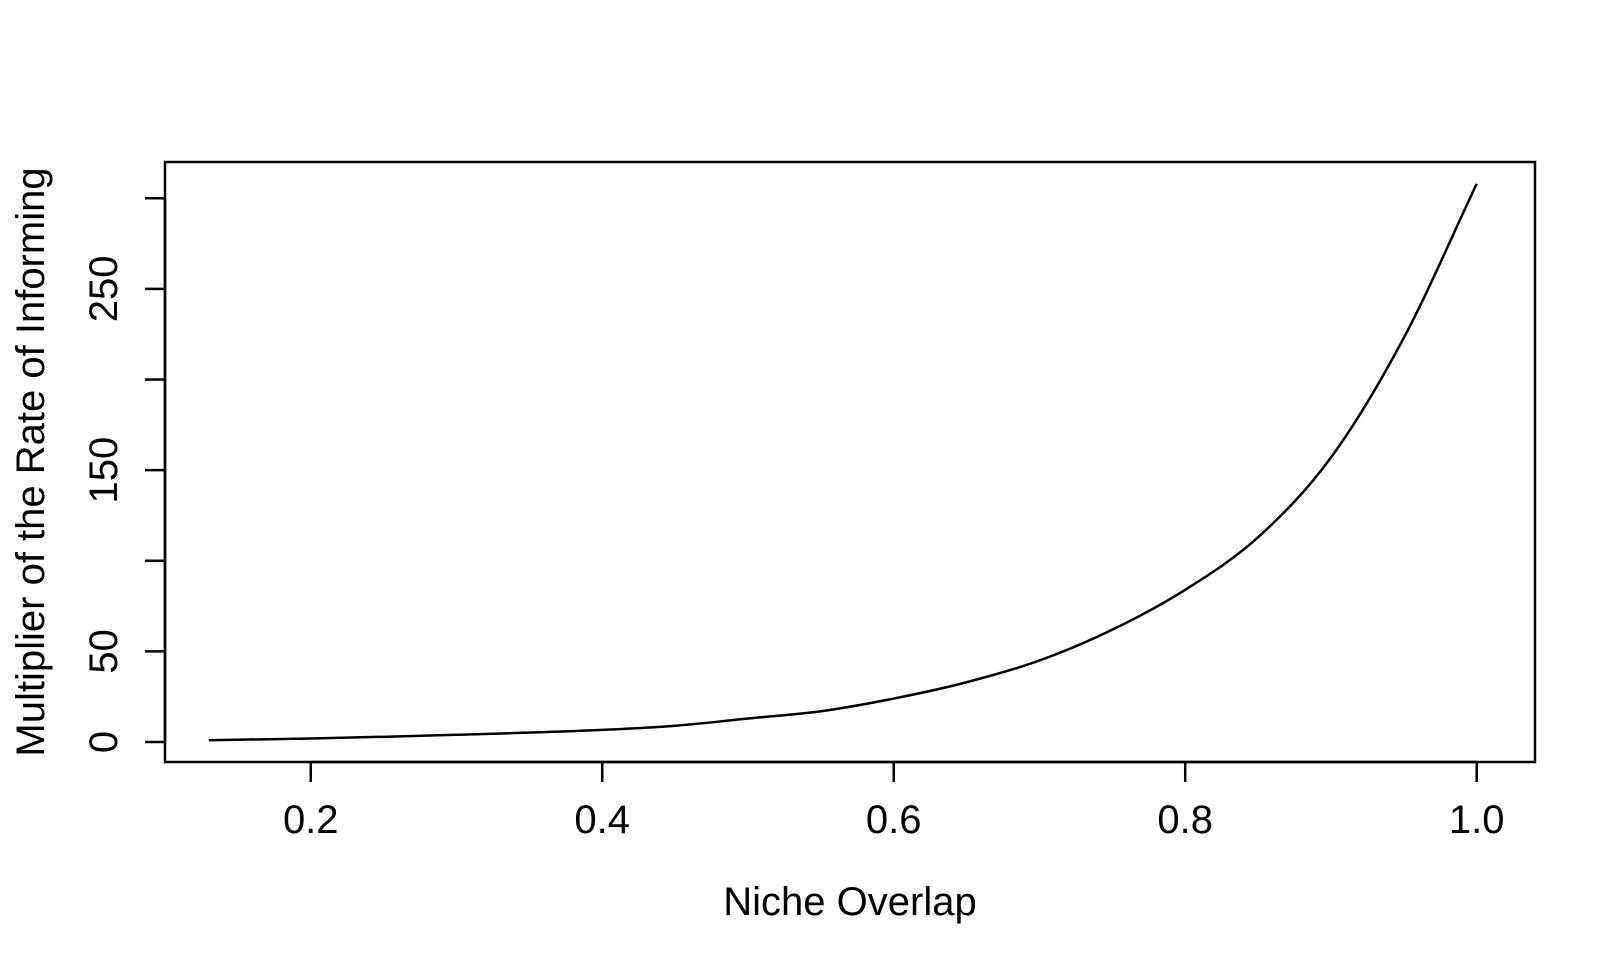 The height and width of the screenshot is (962, 1609). What do you see at coordinates (104, 651) in the screenshot?
I see `y-tick-label: 50` at bounding box center [104, 651].